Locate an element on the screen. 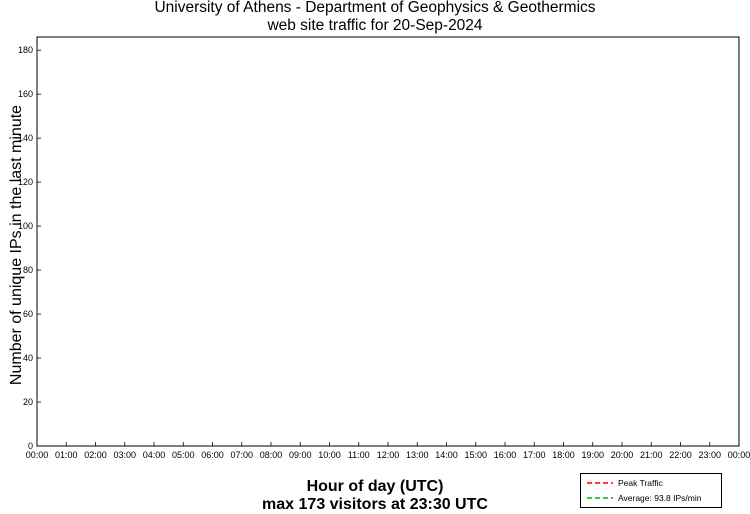  x-tick-label: 04:00 is located at coordinates (154, 455).